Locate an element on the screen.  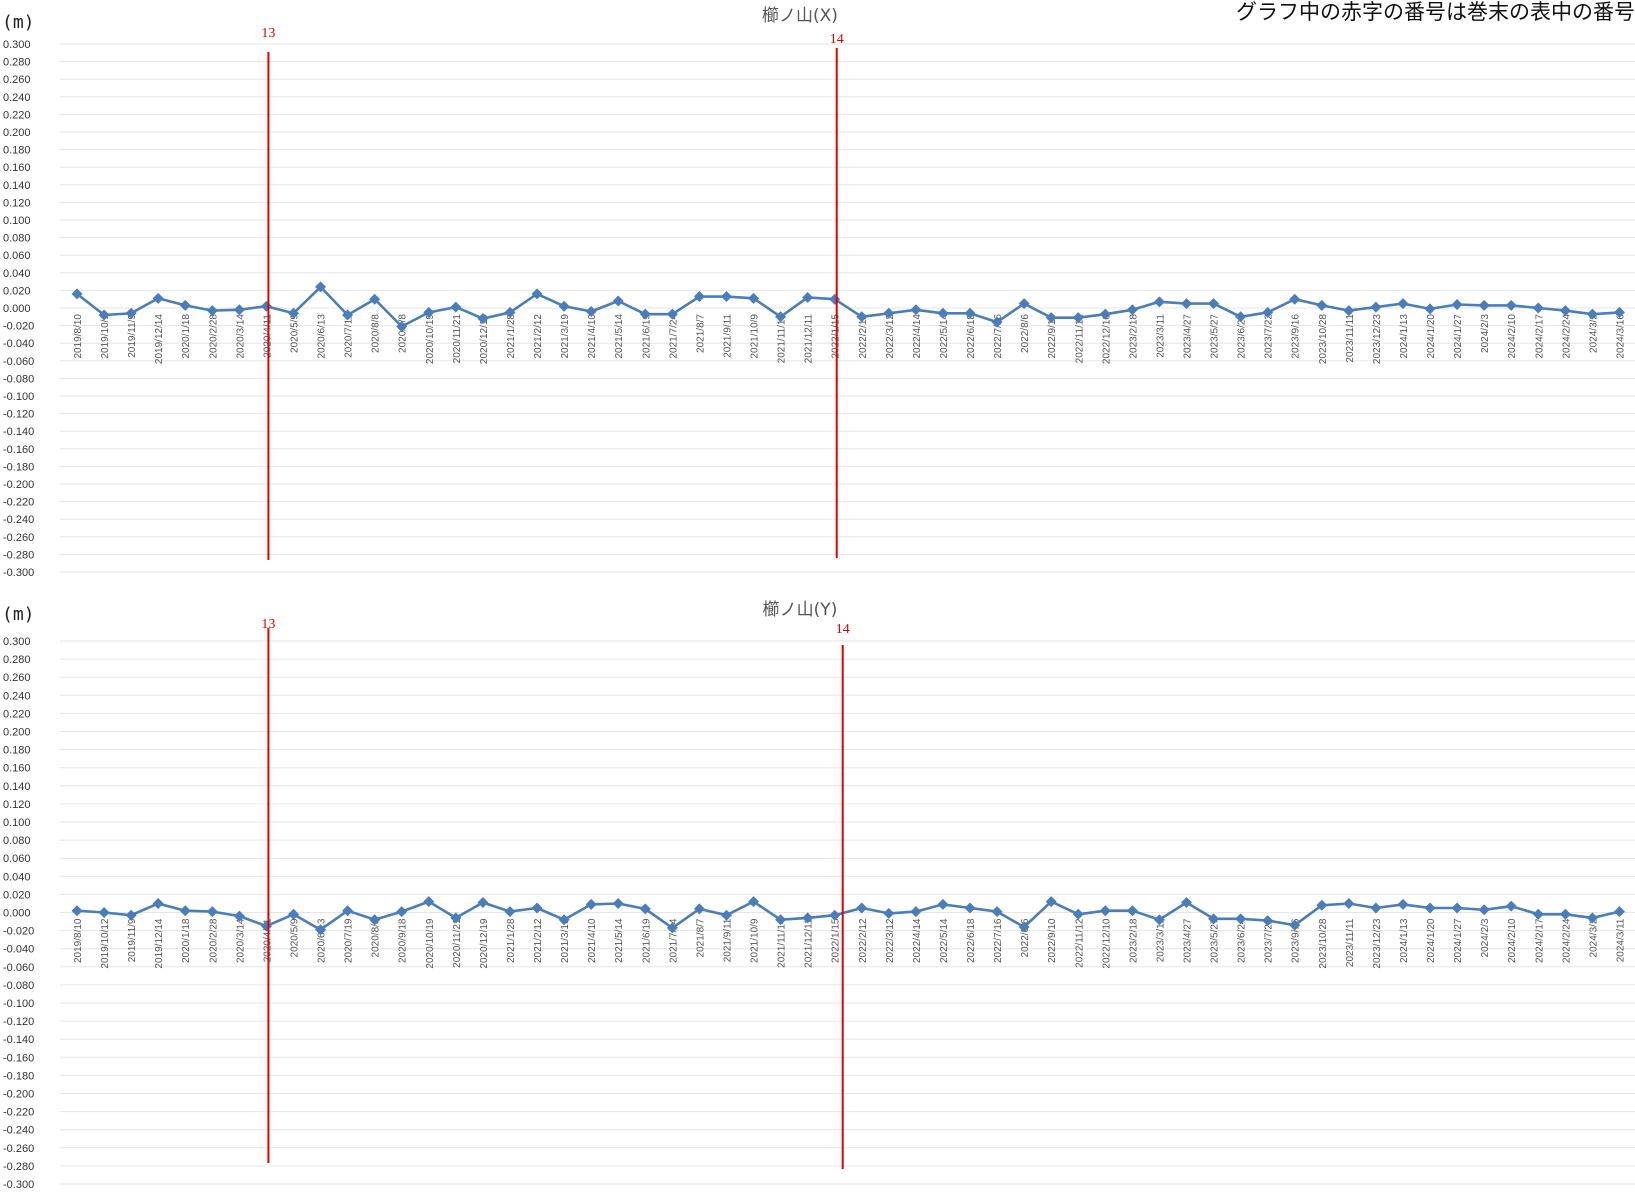
x-tick-label: 2019/10/1 is located at coordinates (105, 336).